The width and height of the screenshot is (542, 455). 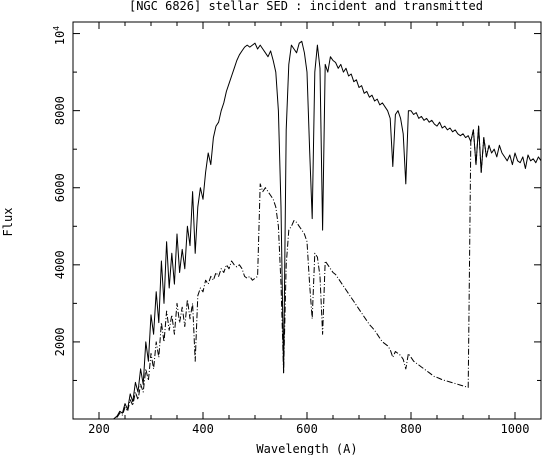 I want to click on y-tick-label: 4000, so click(x=60, y=264).